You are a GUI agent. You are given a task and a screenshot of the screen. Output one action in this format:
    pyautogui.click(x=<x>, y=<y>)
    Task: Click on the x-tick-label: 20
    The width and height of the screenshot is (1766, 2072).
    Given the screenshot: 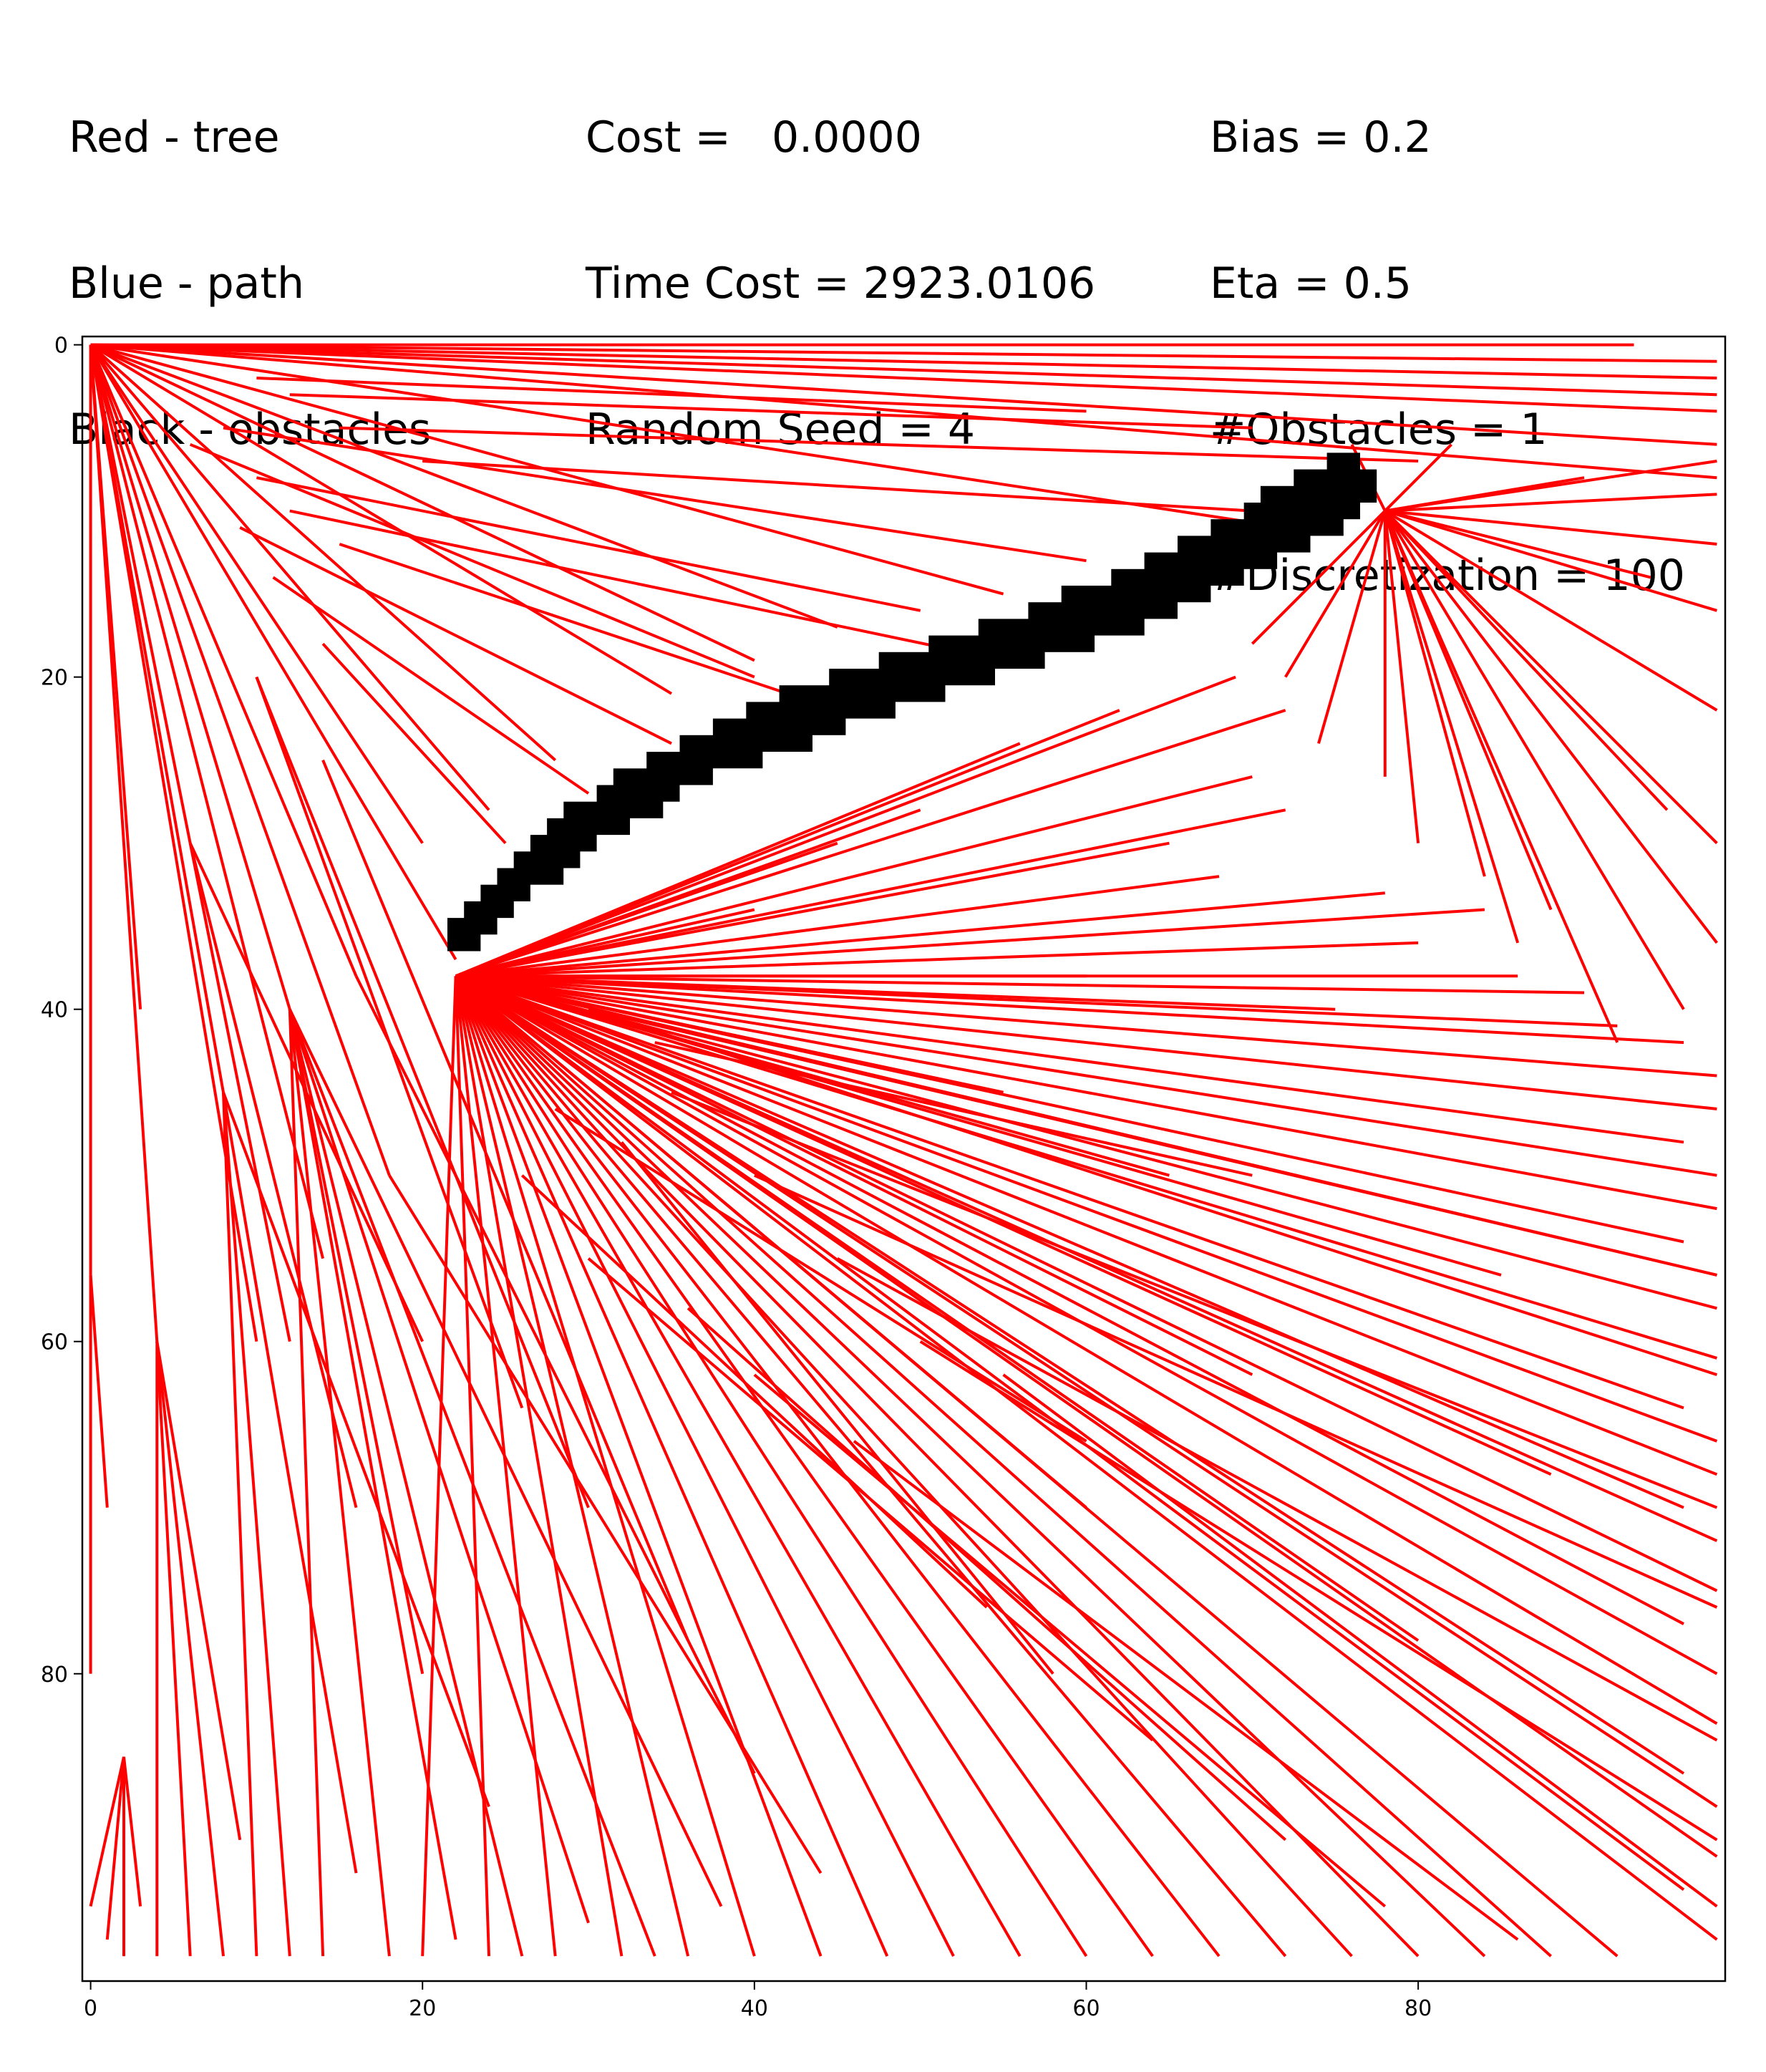 What is the action you would take?
    pyautogui.click(x=422, y=2008)
    